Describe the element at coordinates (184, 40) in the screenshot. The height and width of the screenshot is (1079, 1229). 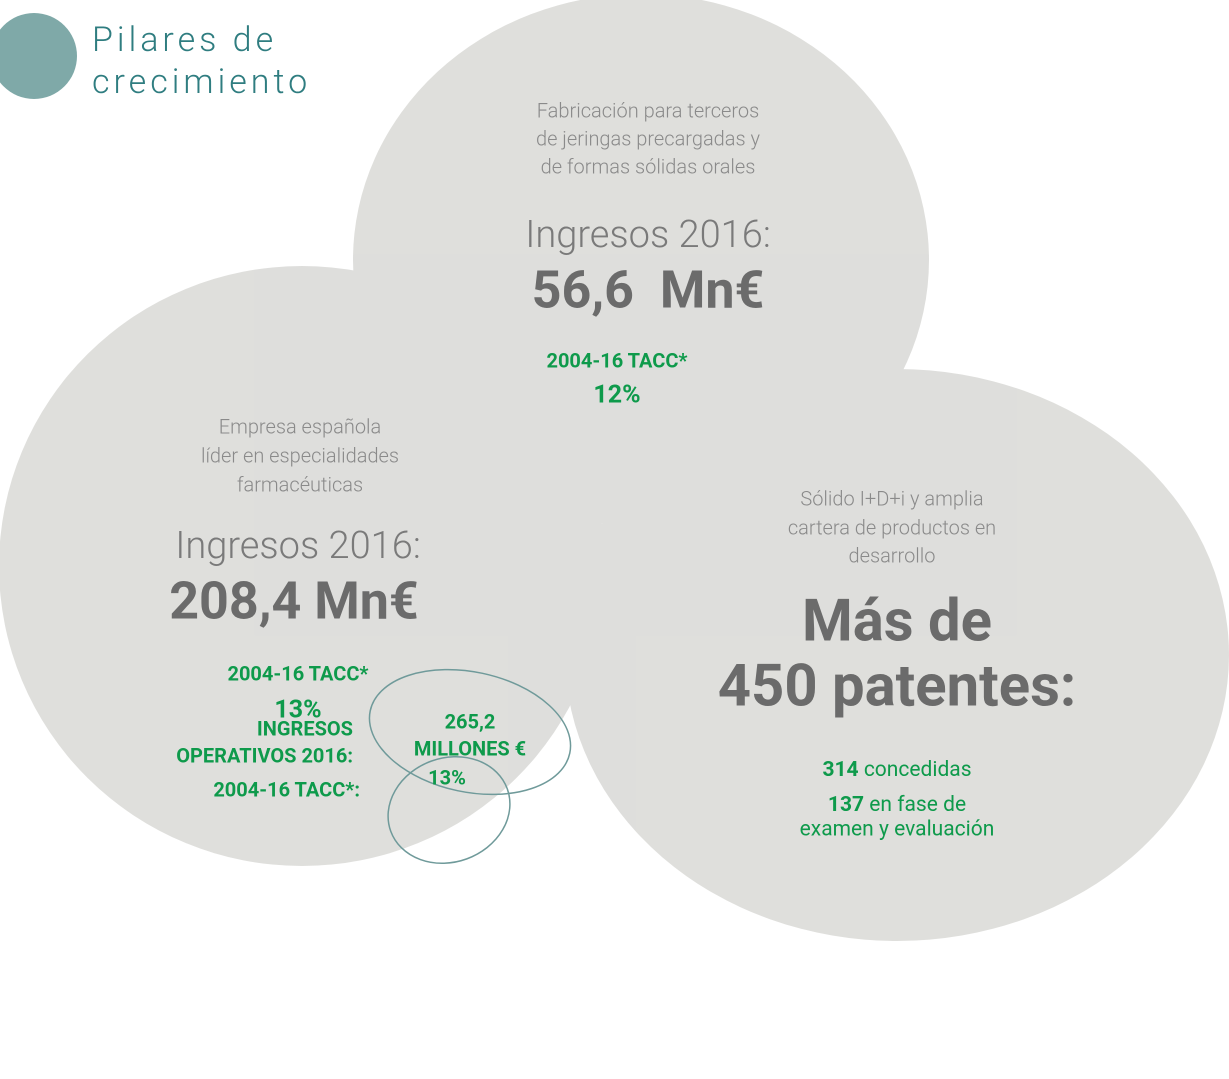
I see `title-line: Pilares de` at that location.